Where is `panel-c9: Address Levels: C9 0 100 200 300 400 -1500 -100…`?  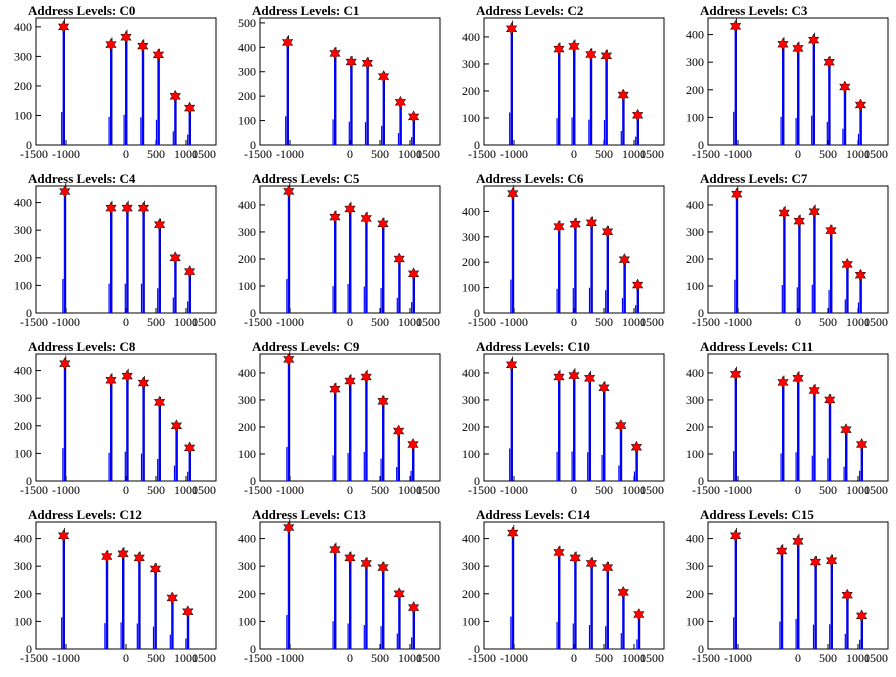 panel-c9: Address Levels: C9 0 100 200 300 400 -1500 -100… is located at coordinates (339, 418).